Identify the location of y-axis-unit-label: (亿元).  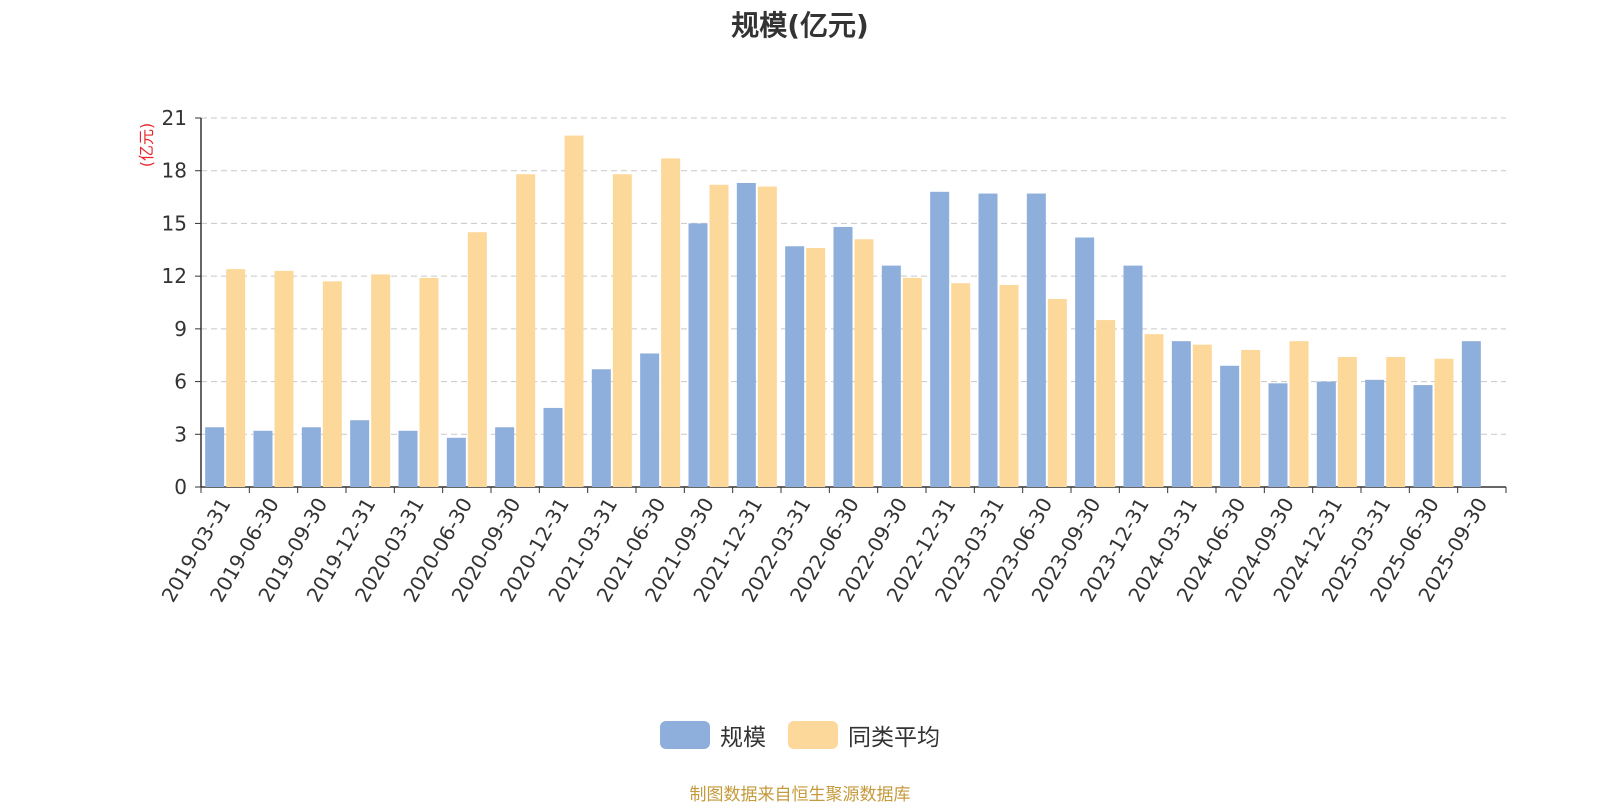
(146, 145).